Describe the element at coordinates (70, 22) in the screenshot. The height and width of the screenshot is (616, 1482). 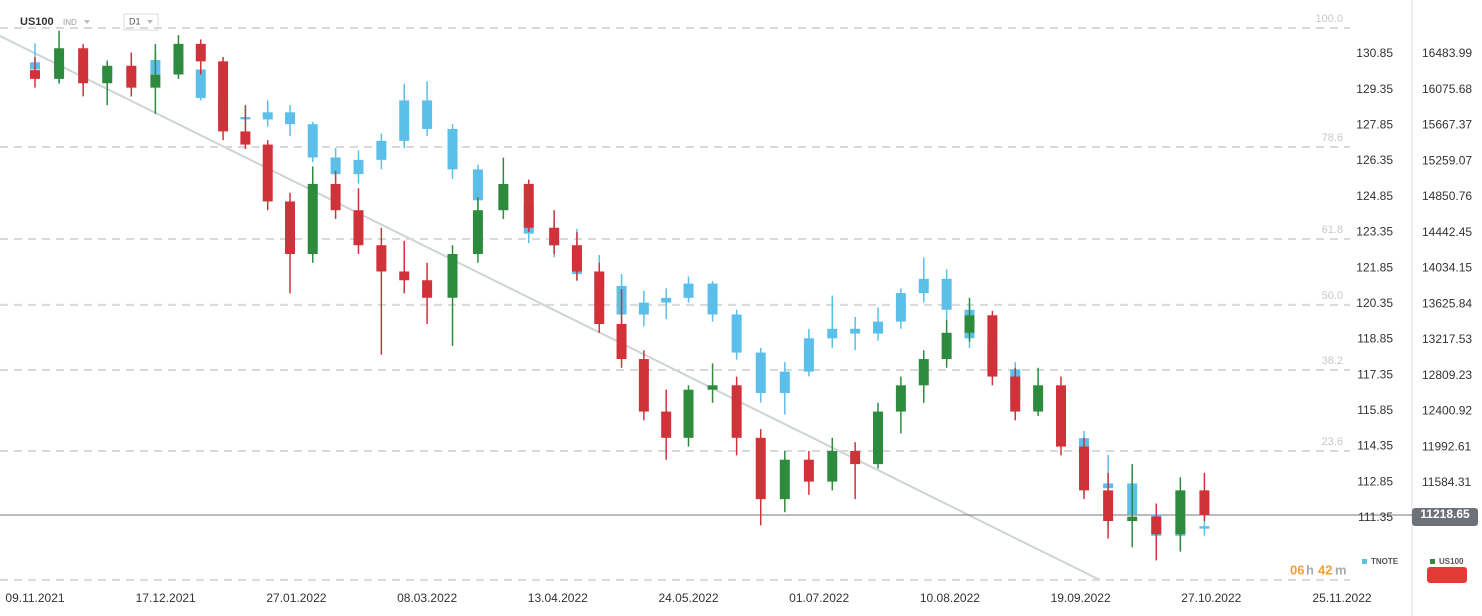
I see `market: IND` at that location.